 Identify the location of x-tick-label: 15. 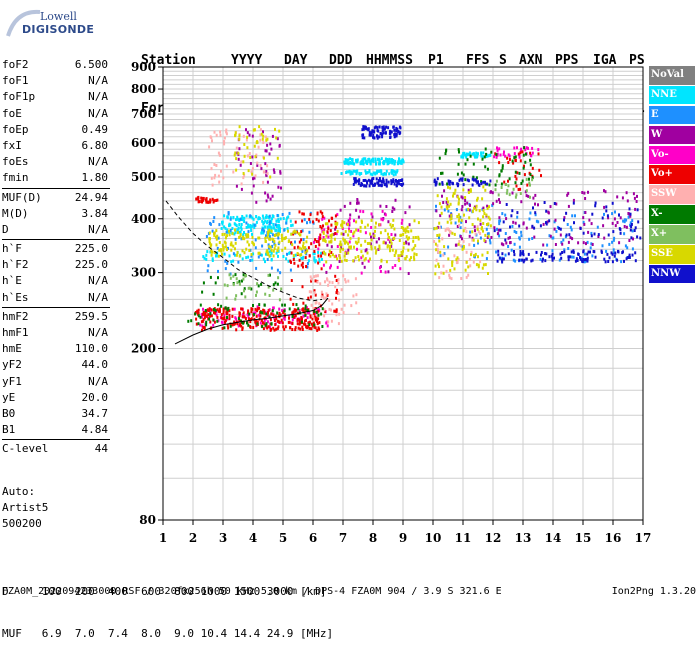
(583, 538).